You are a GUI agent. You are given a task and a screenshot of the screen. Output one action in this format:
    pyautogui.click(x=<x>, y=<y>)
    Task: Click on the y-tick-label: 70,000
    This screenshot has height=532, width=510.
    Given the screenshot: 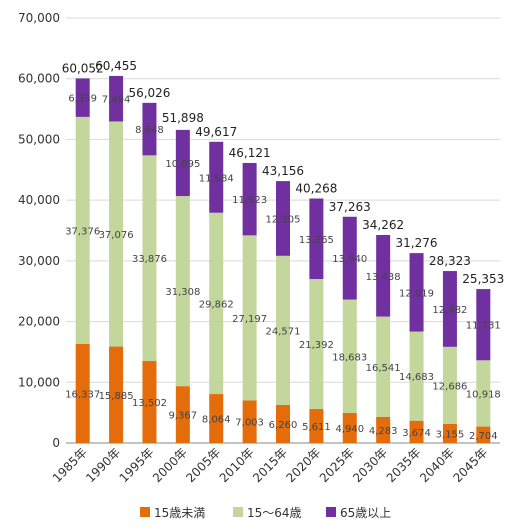 What is the action you would take?
    pyautogui.click(x=39, y=18)
    